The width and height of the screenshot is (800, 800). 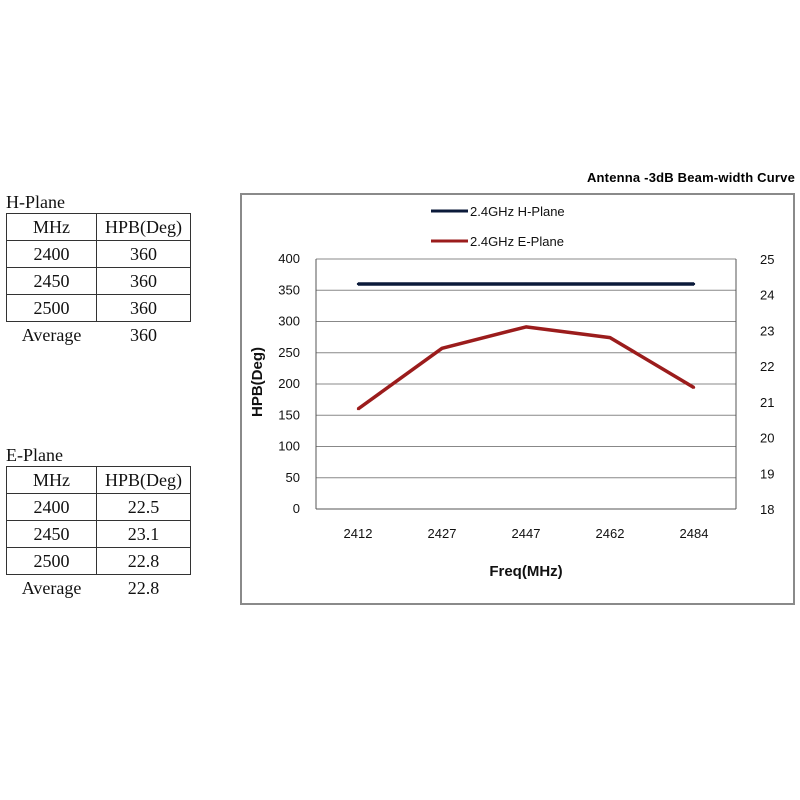 What do you see at coordinates (257, 382) in the screenshot?
I see `y-axis-title: HPB(Deg)` at bounding box center [257, 382].